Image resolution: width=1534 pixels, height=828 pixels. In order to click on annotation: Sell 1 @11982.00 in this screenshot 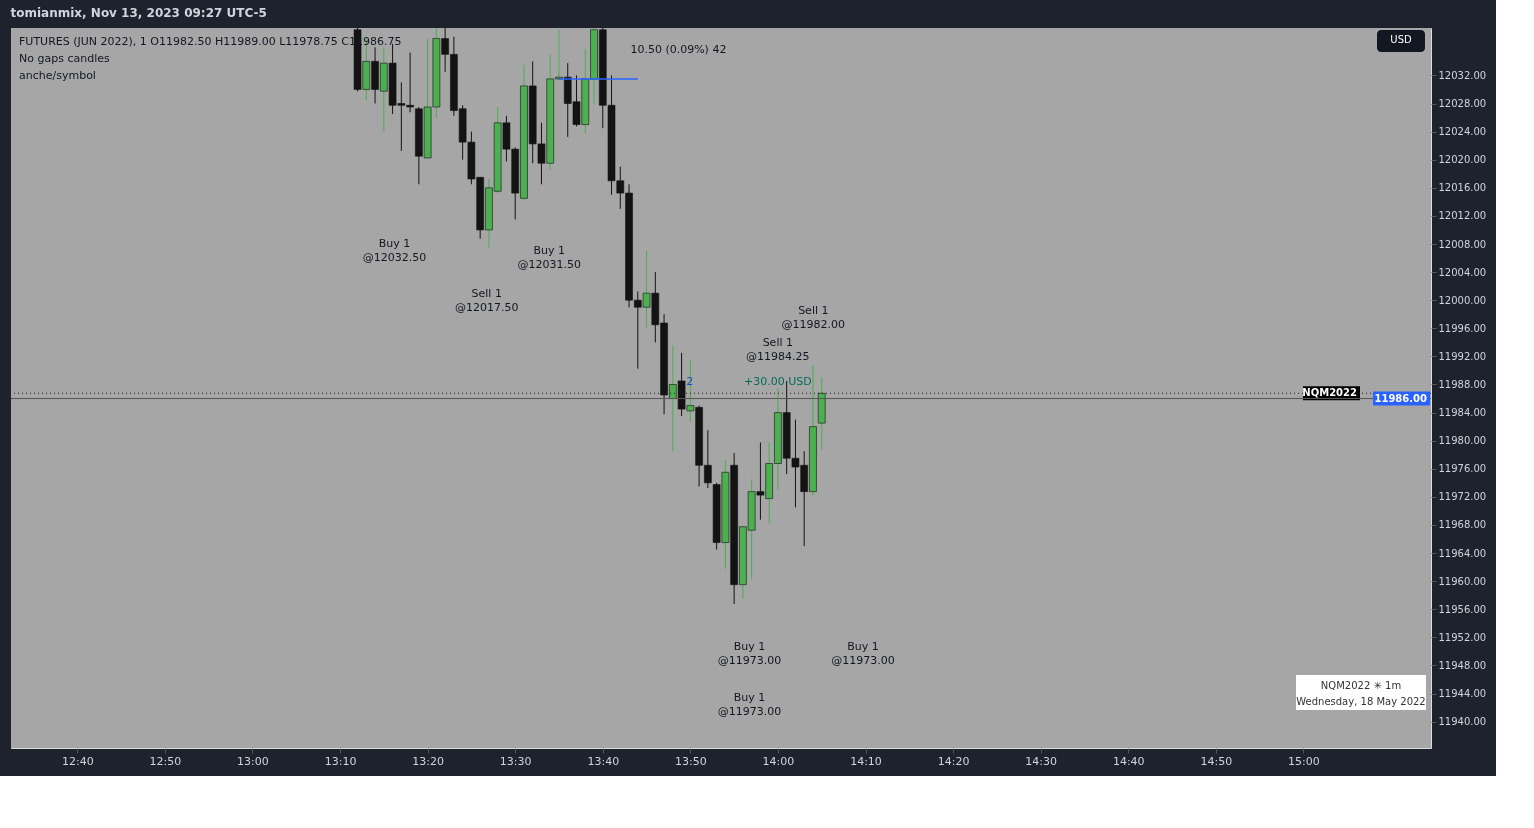, I will do `click(813, 317)`.